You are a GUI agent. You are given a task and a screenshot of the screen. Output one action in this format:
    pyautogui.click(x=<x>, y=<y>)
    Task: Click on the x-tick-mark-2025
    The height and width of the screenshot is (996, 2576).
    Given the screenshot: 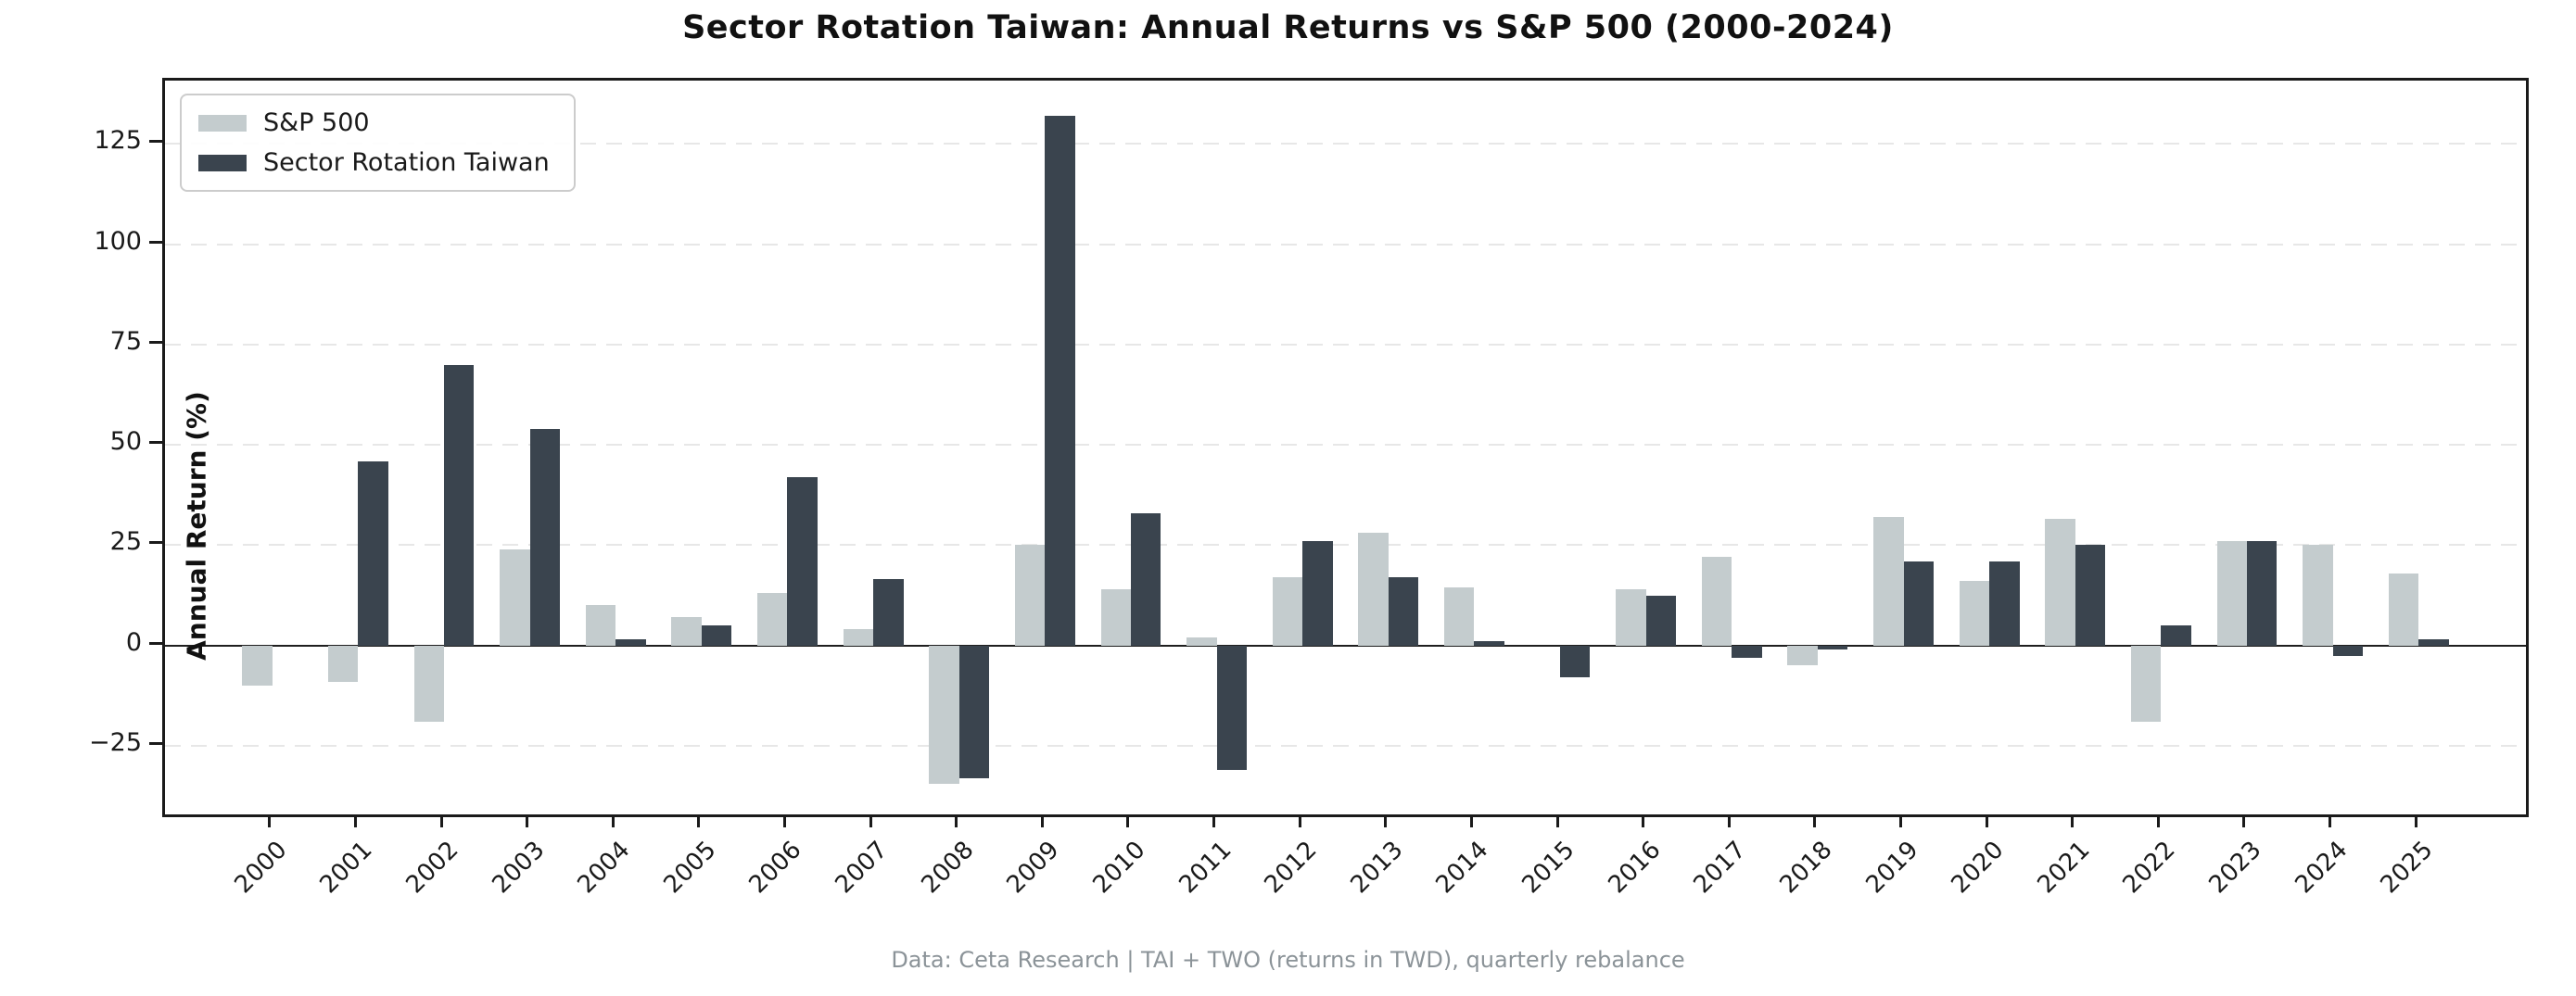 What is the action you would take?
    pyautogui.click(x=2415, y=821)
    